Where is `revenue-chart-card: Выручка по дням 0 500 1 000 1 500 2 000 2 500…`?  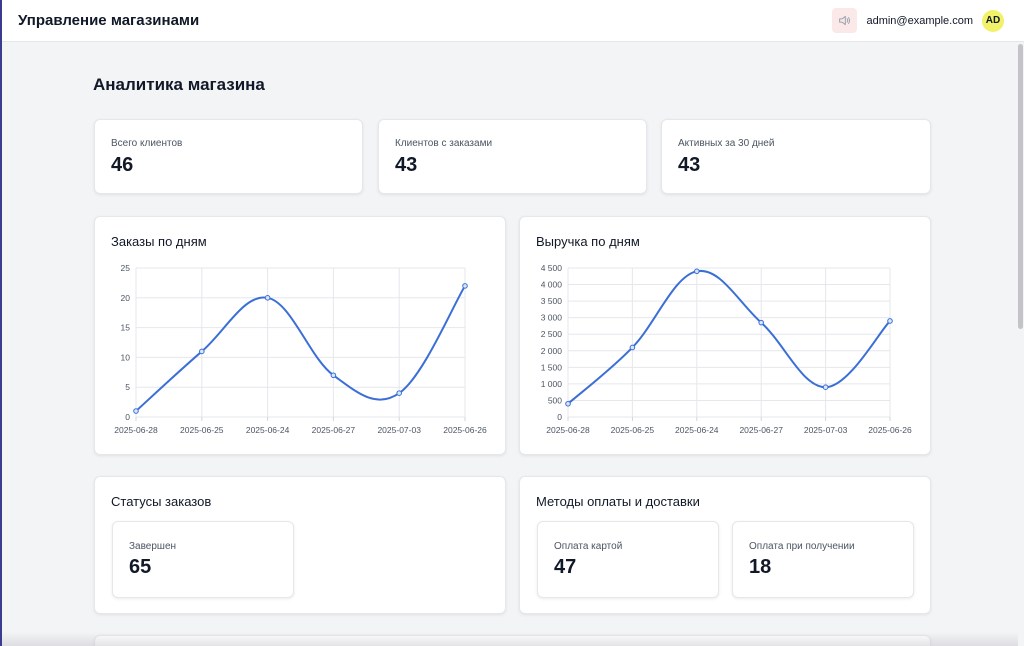
revenue-chart-card: Выручка по дням 0 500 1 000 1 500 2 000 2 500… is located at coordinates (725, 335).